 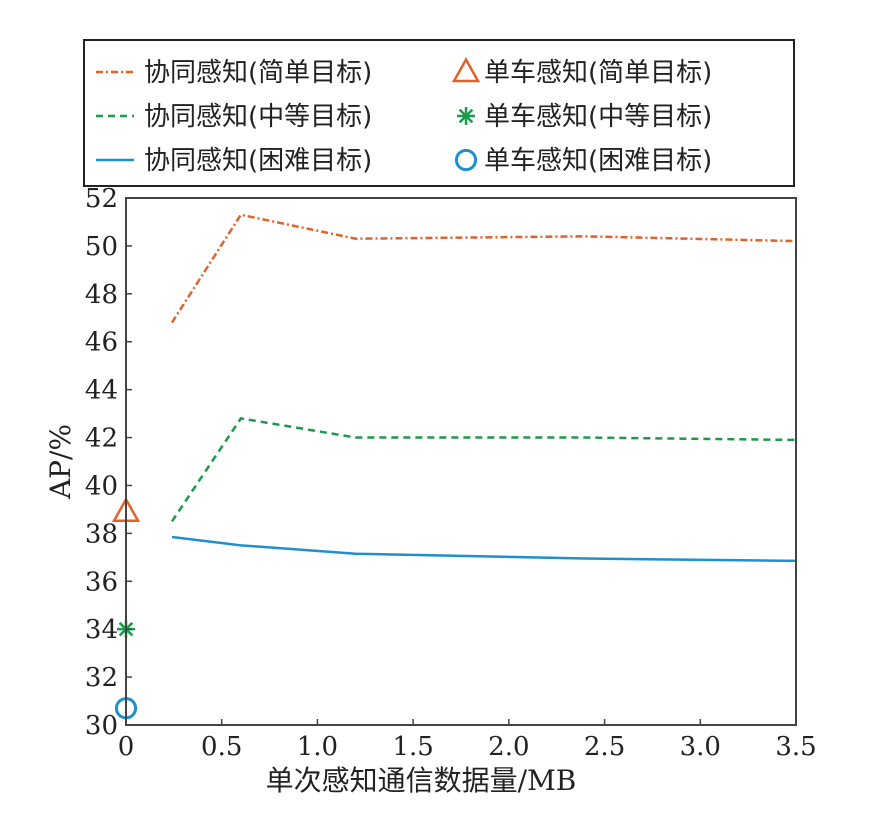 I want to click on x-tick-label: 3.0, so click(x=700, y=747).